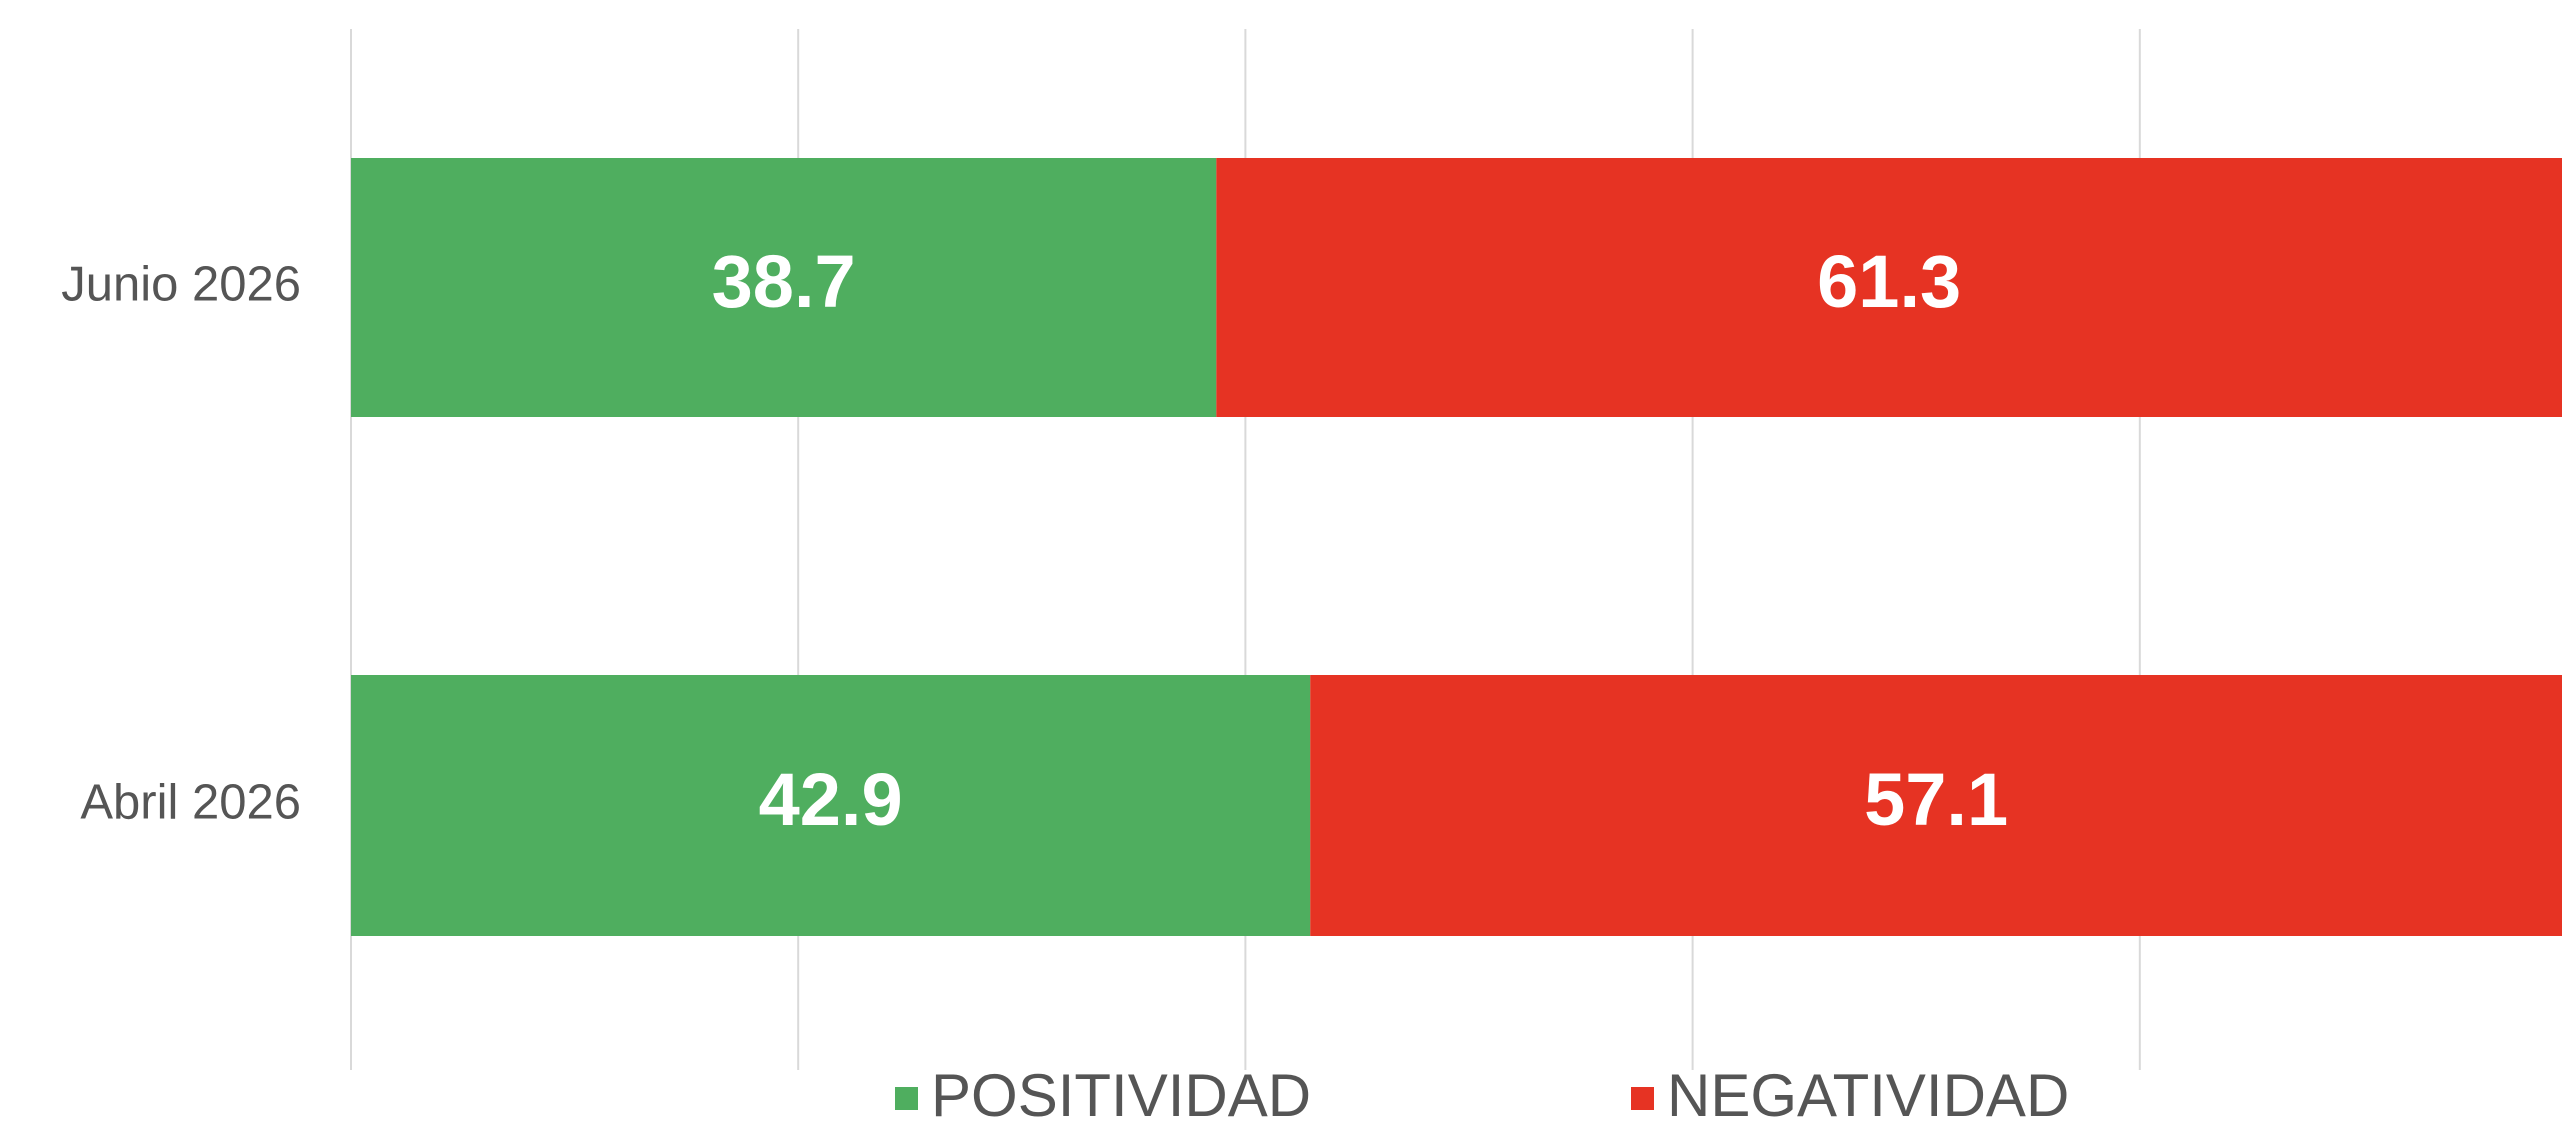 The height and width of the screenshot is (1130, 2562). Describe the element at coordinates (1868, 1095) in the screenshot. I see `legend-label: NEGATIVIDAD` at that location.